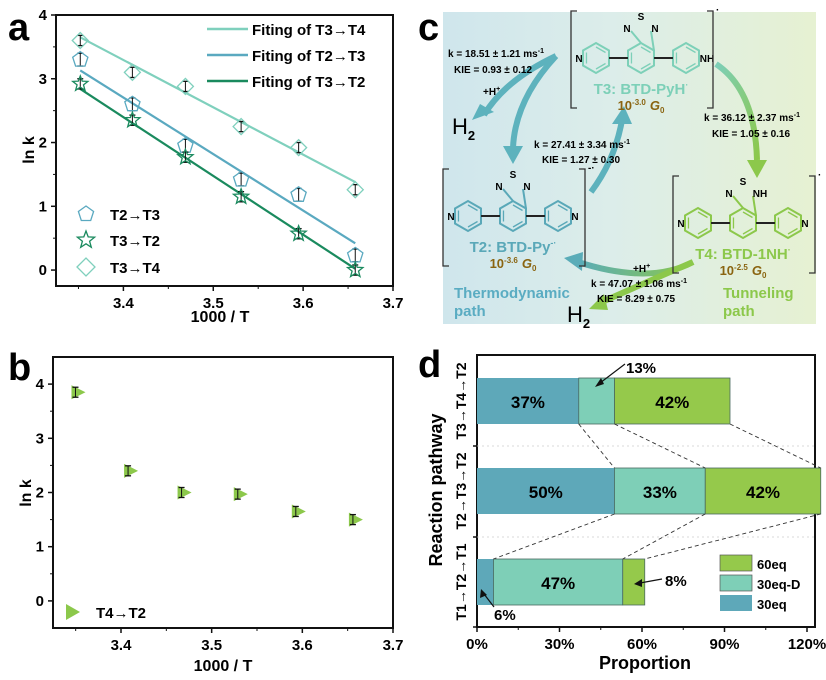  I want to click on y-tick-label: 0, so click(43, 270).